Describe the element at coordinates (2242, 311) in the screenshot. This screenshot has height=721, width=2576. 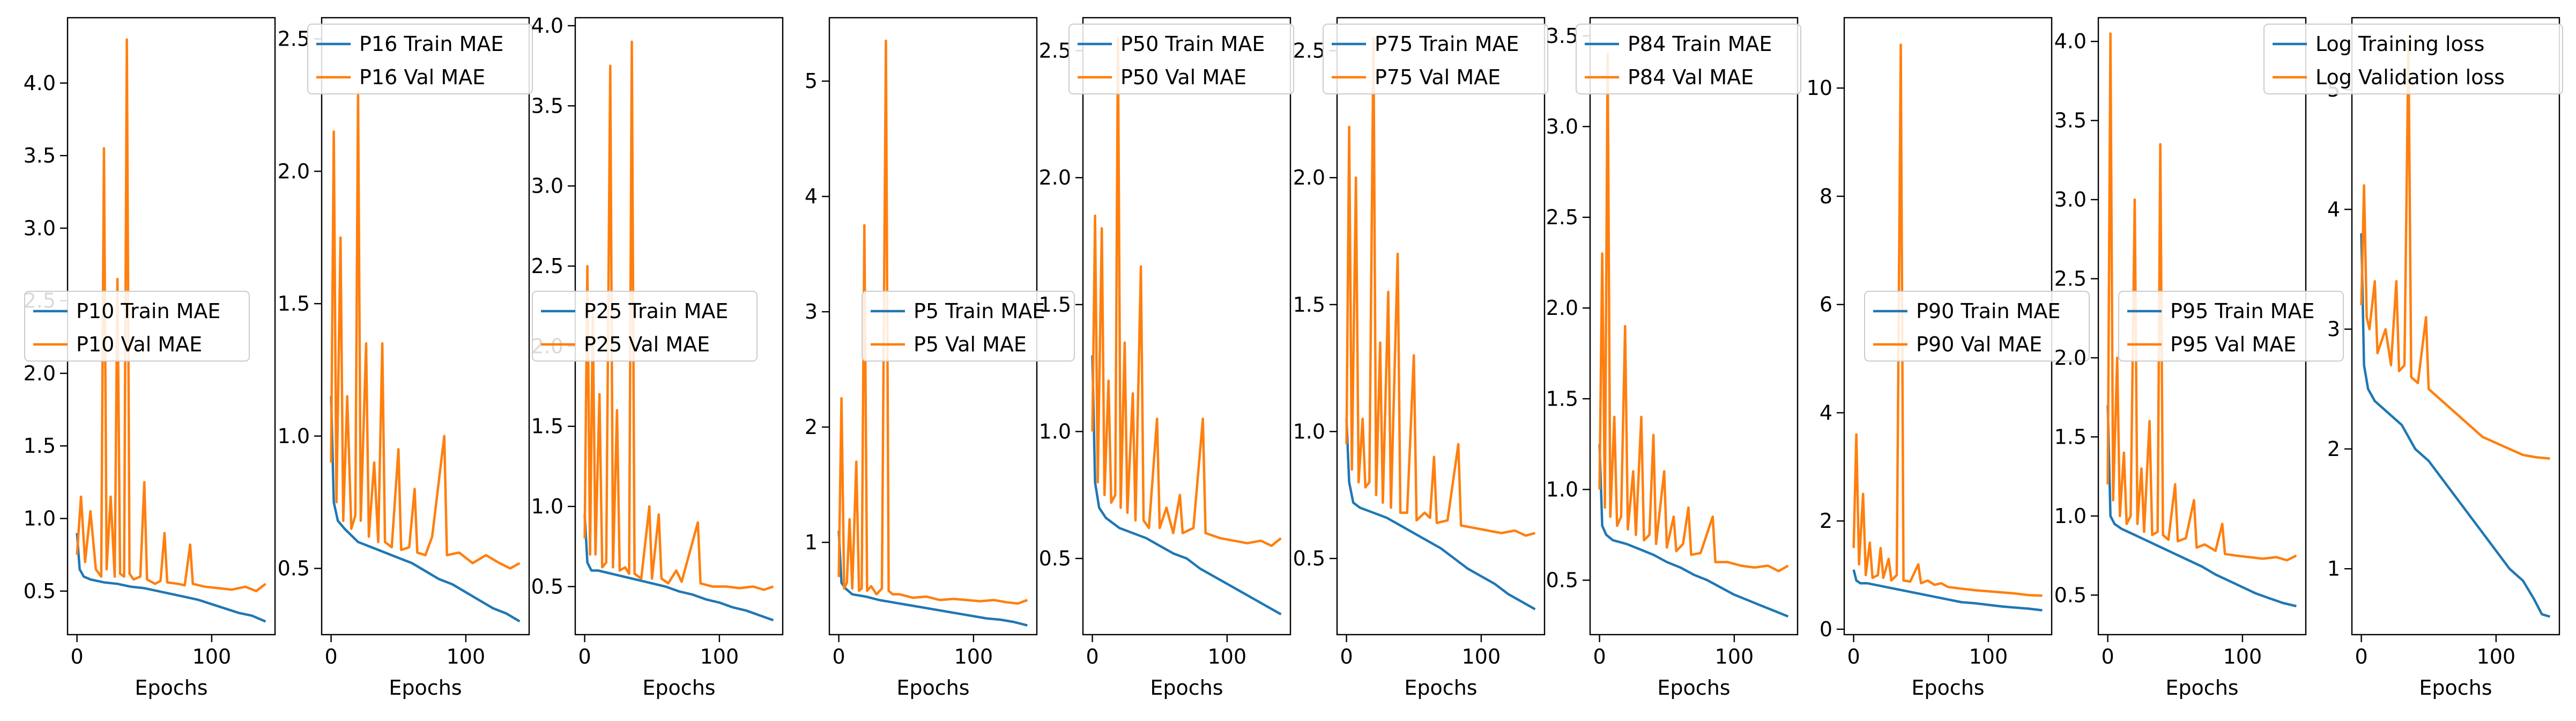
I see `legend-label: P95 Train MAE` at that location.